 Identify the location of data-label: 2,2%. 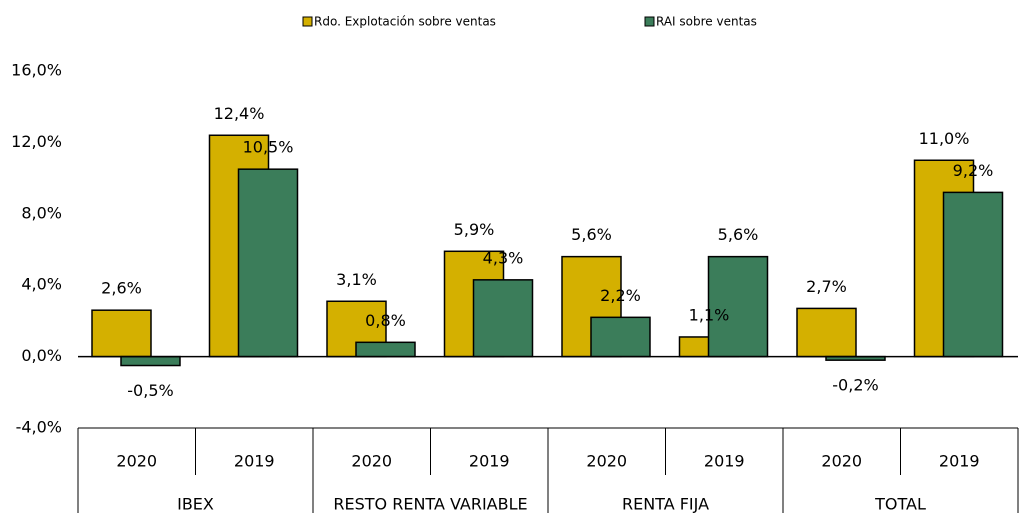
(620, 295).